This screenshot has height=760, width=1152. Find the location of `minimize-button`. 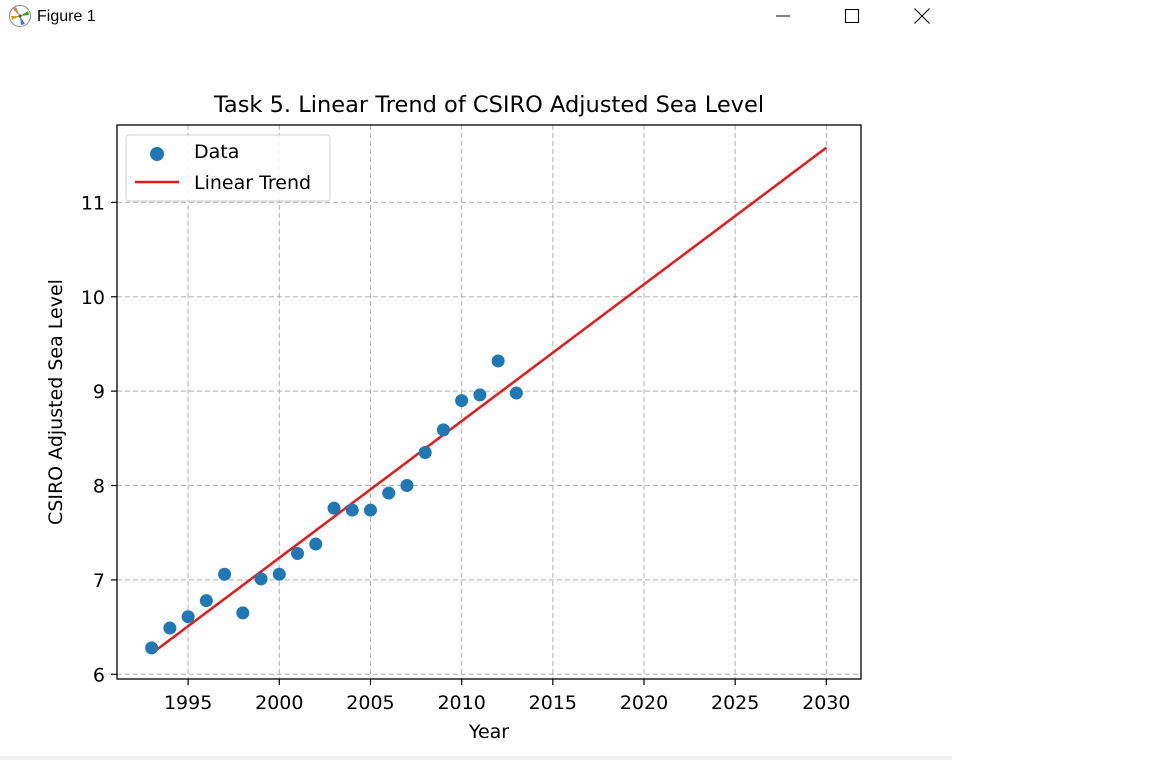

minimize-button is located at coordinates (783, 16).